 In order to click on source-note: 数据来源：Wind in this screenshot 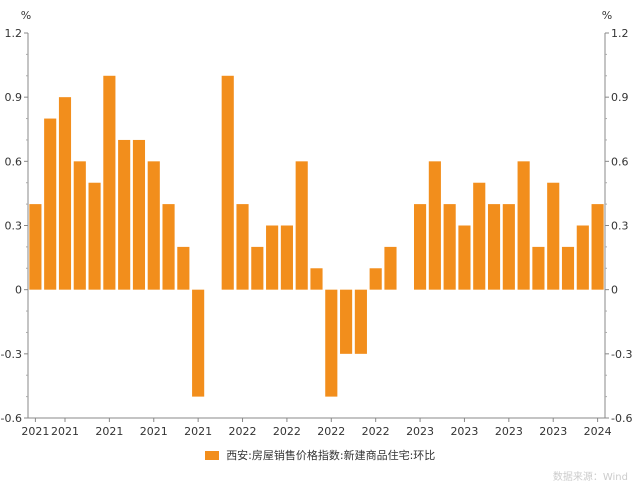, I will do `click(590, 477)`.